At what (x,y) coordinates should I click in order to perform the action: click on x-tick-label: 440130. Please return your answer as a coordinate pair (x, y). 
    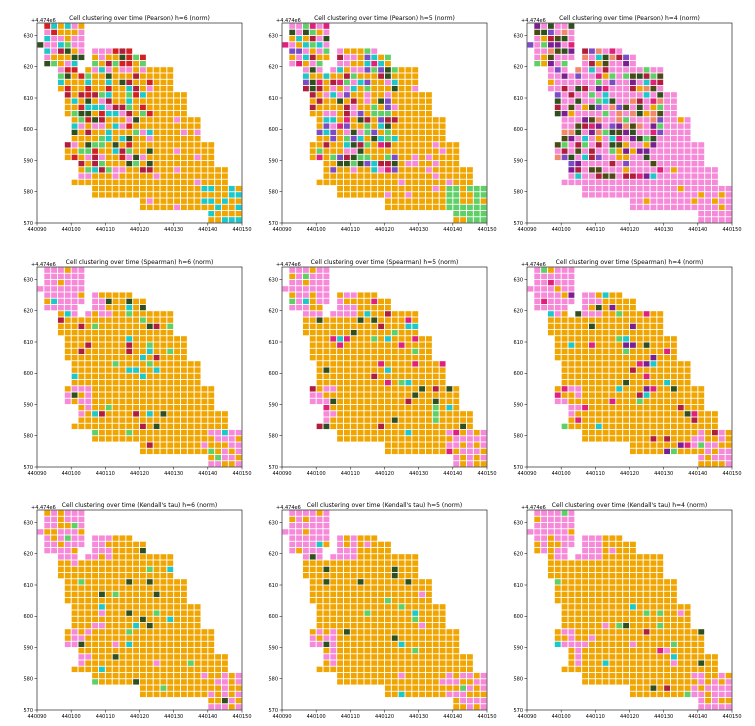
    Looking at the image, I should click on (418, 474).